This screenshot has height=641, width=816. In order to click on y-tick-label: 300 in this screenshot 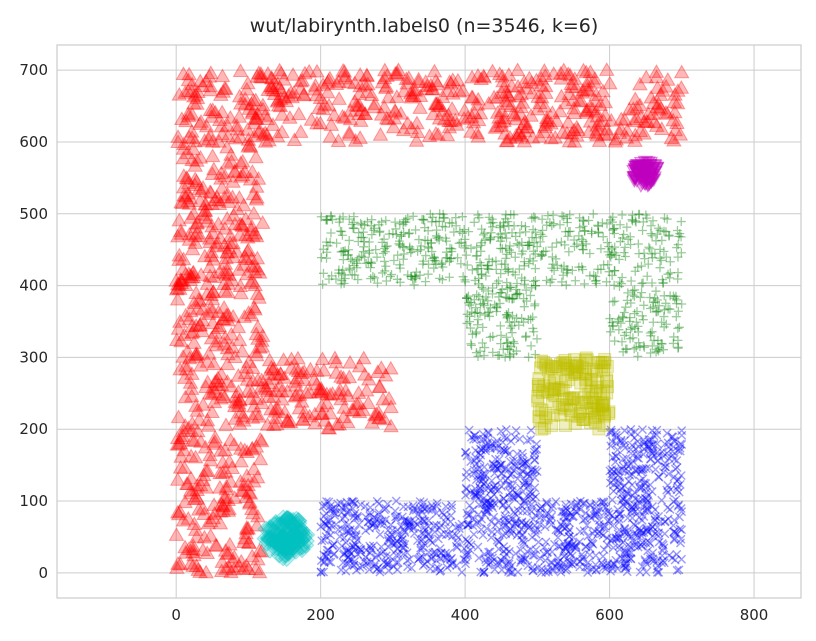, I will do `click(33, 357)`.